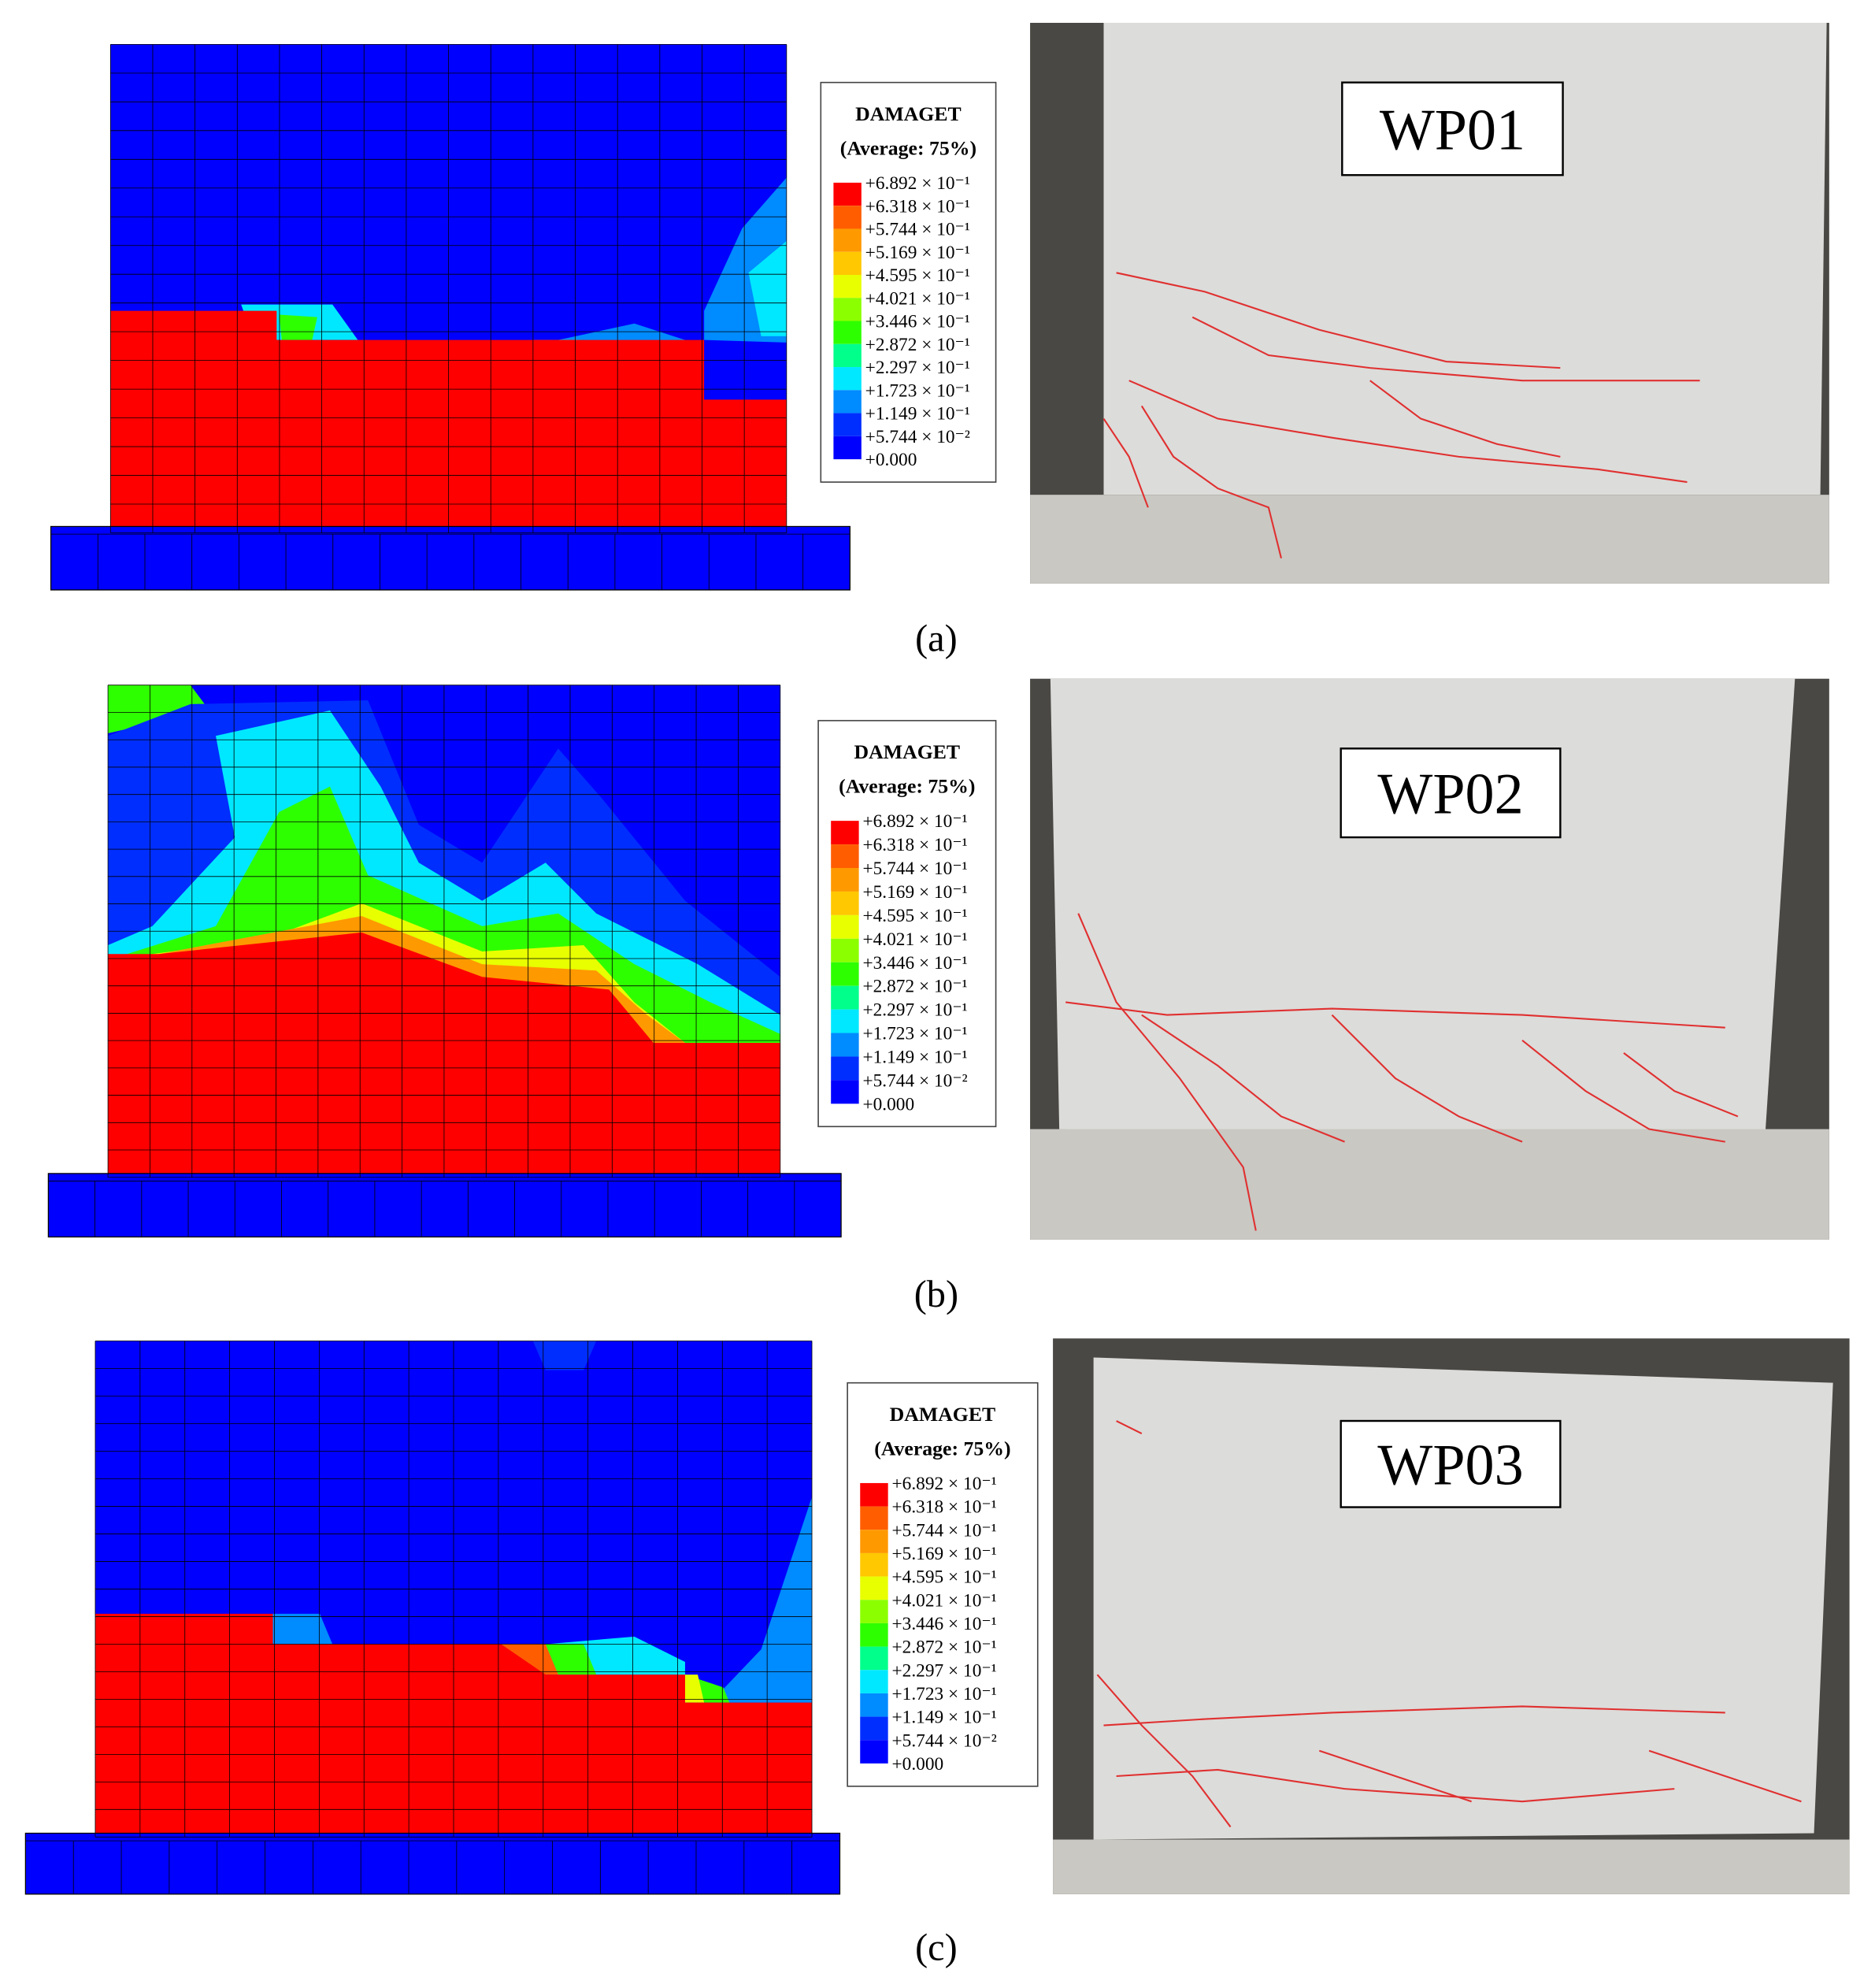 The height and width of the screenshot is (1988, 1875). Describe the element at coordinates (937, 1948) in the screenshot. I see `panel-caption: (c)` at that location.